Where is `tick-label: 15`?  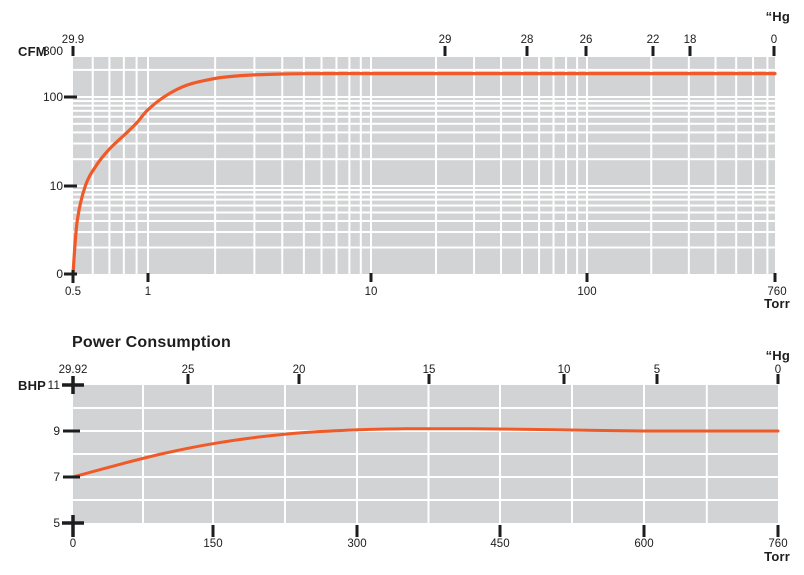 tick-label: 15 is located at coordinates (429, 370).